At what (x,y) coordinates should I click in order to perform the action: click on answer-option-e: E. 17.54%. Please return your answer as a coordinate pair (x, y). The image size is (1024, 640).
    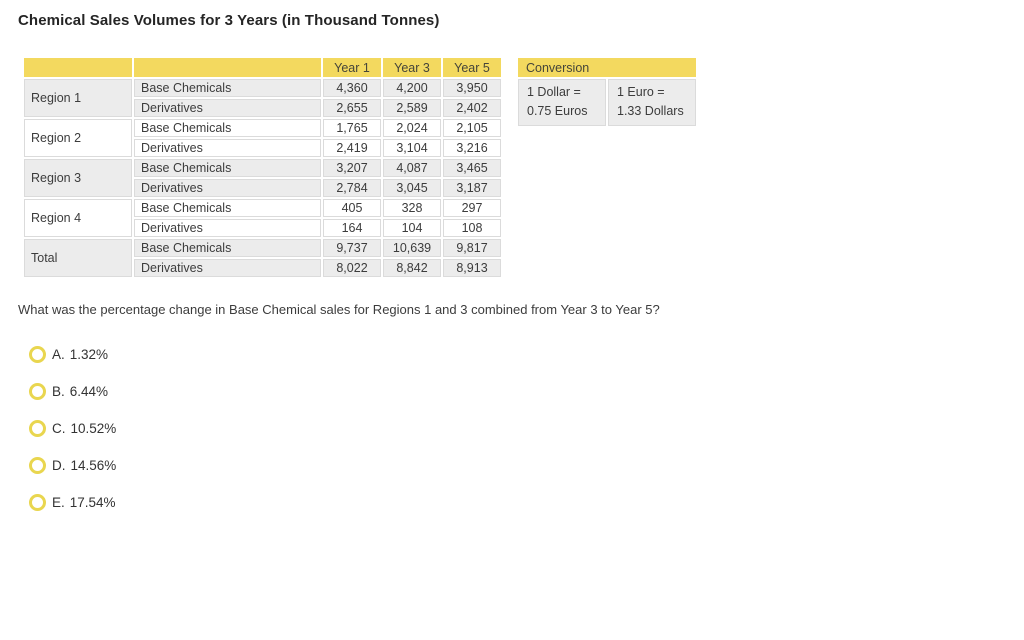
    Looking at the image, I should click on (526, 502).